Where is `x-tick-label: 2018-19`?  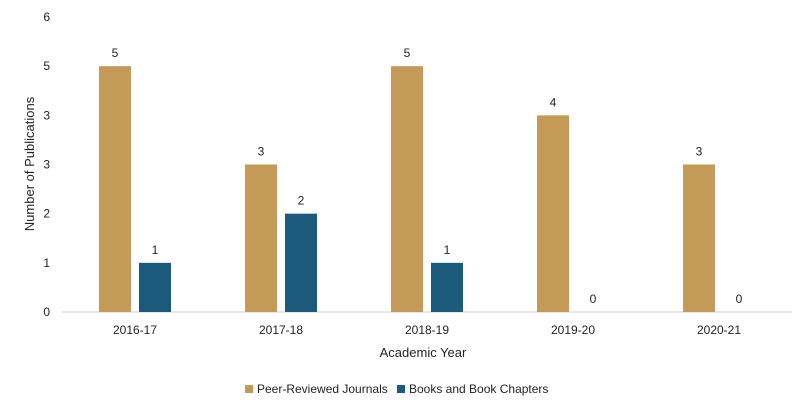 x-tick-label: 2018-19 is located at coordinates (427, 330).